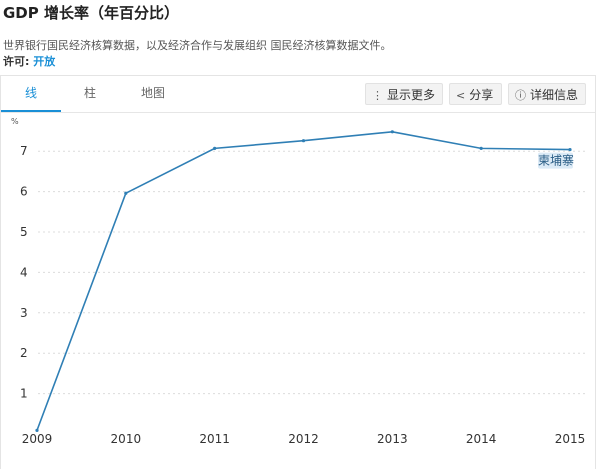  What do you see at coordinates (44, 61) in the screenshot?
I see `license-value-link: 开放` at bounding box center [44, 61].